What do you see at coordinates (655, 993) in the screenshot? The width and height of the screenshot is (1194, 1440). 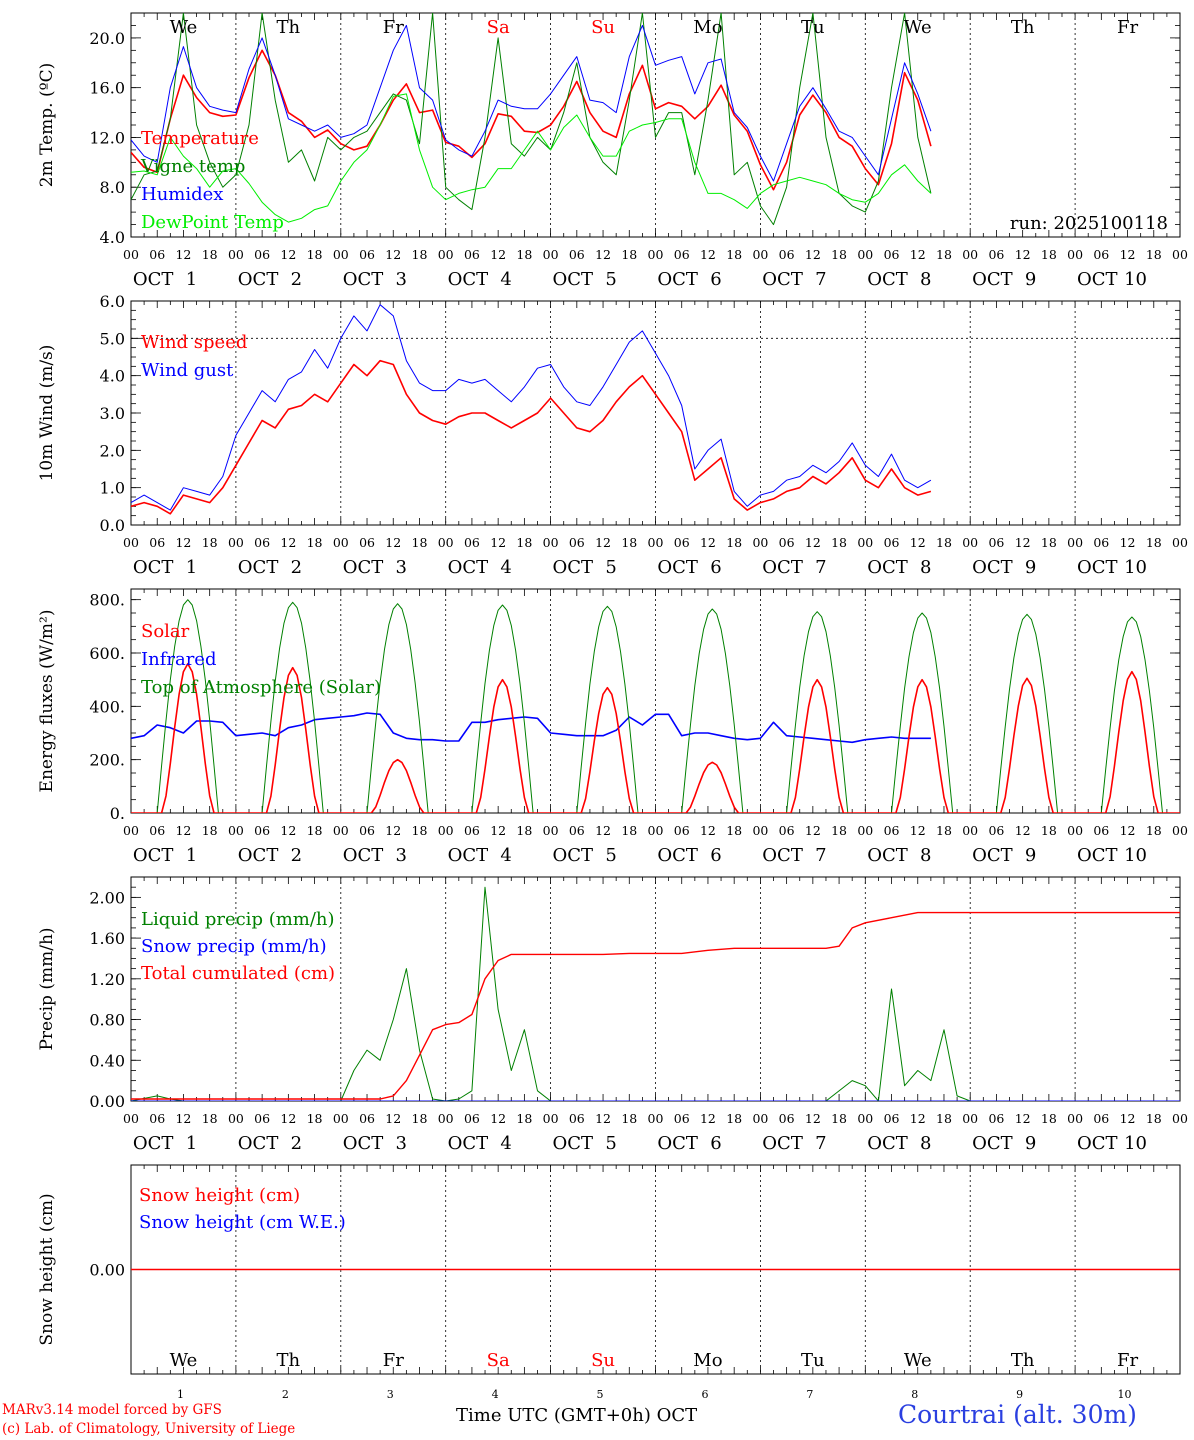 I see `series-line-liquid-precip` at bounding box center [655, 993].